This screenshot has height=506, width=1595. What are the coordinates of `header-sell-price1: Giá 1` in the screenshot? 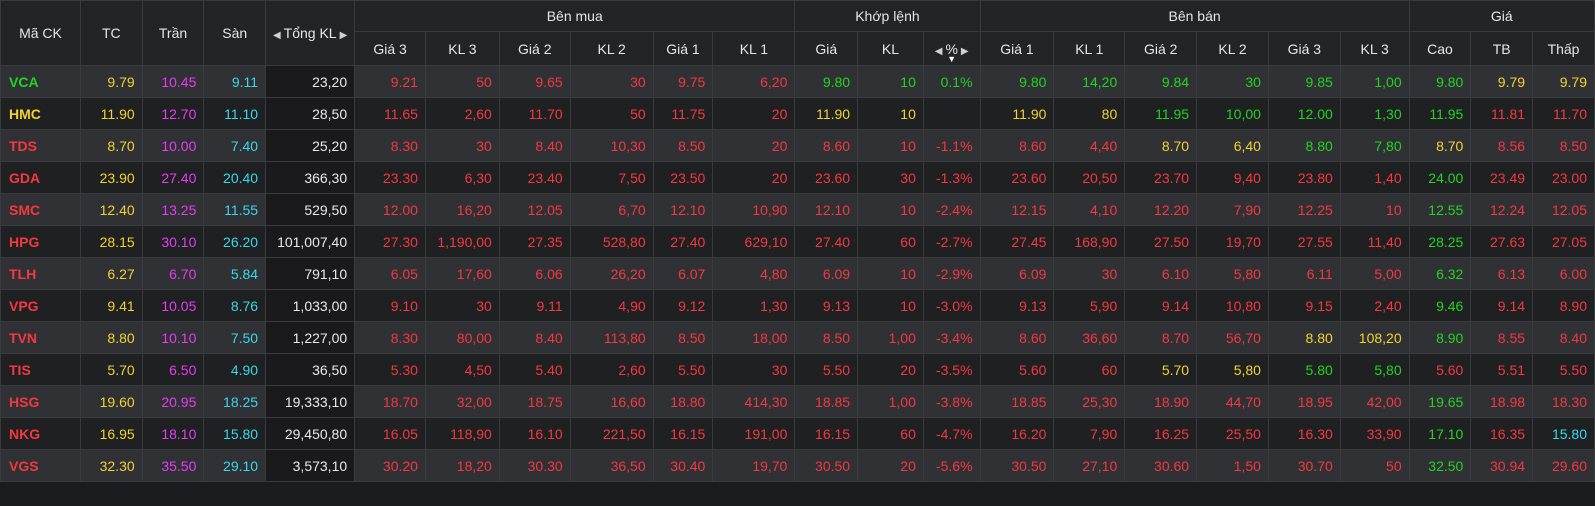 It's located at (1017, 48).